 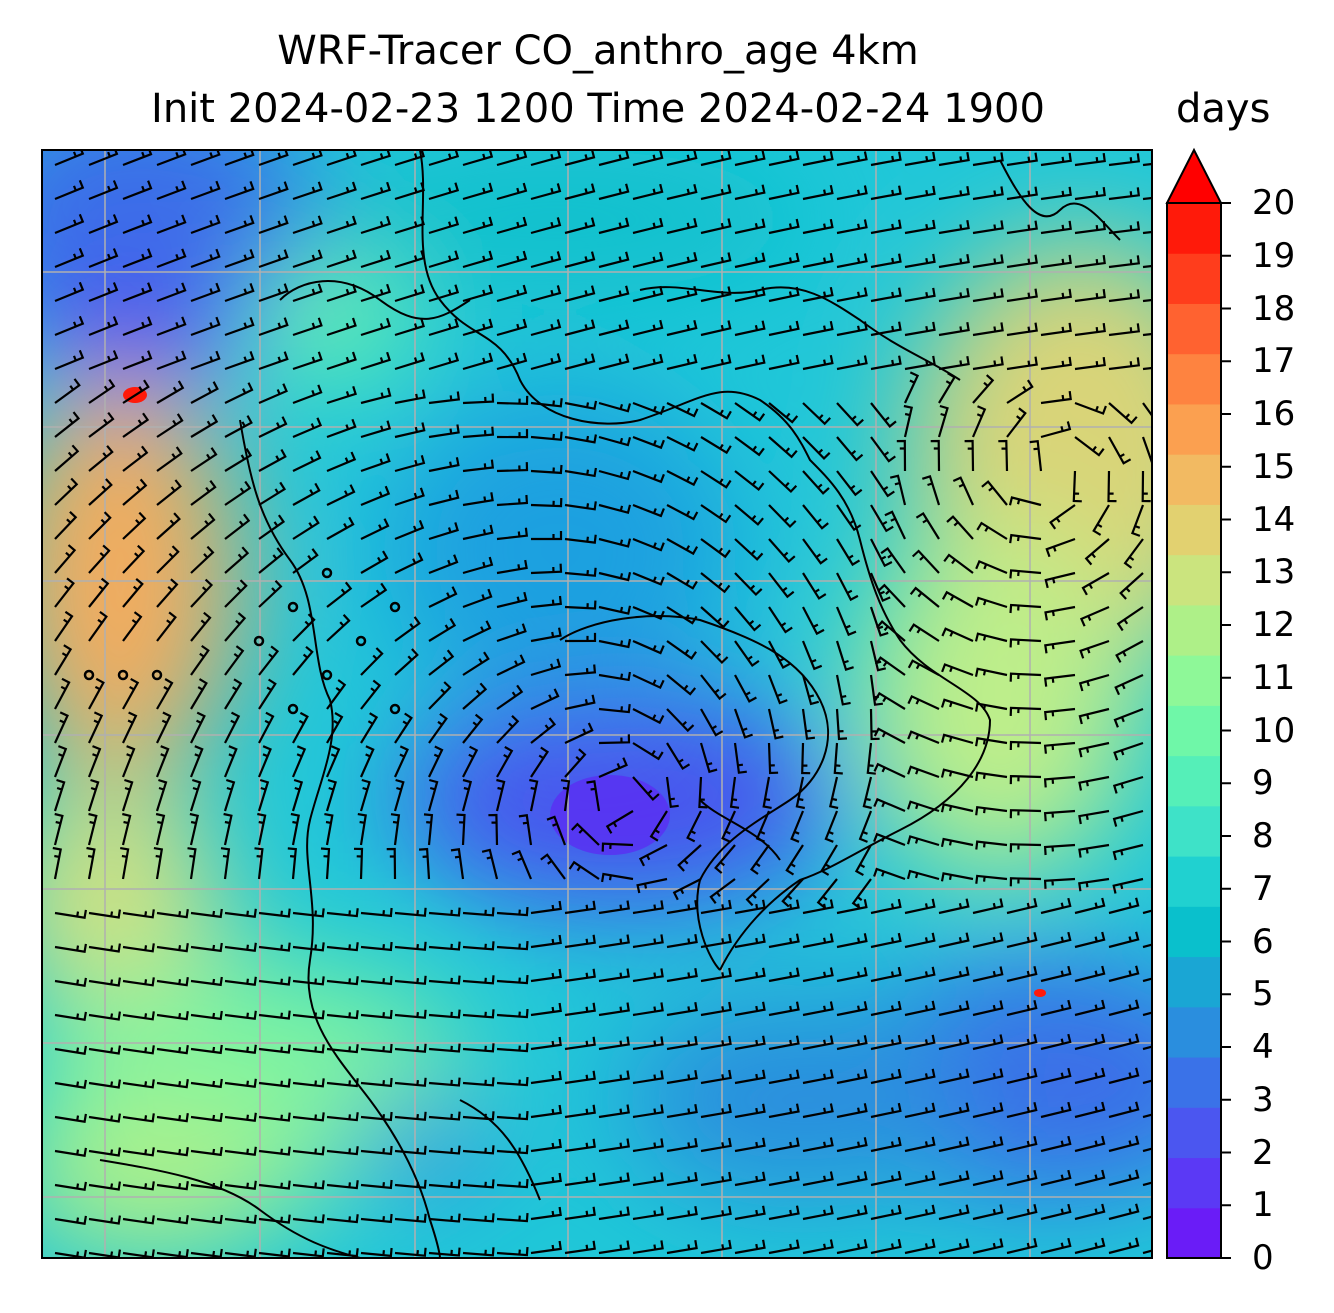 I want to click on colorbar-tick-label: 8, so click(x=1263, y=836).